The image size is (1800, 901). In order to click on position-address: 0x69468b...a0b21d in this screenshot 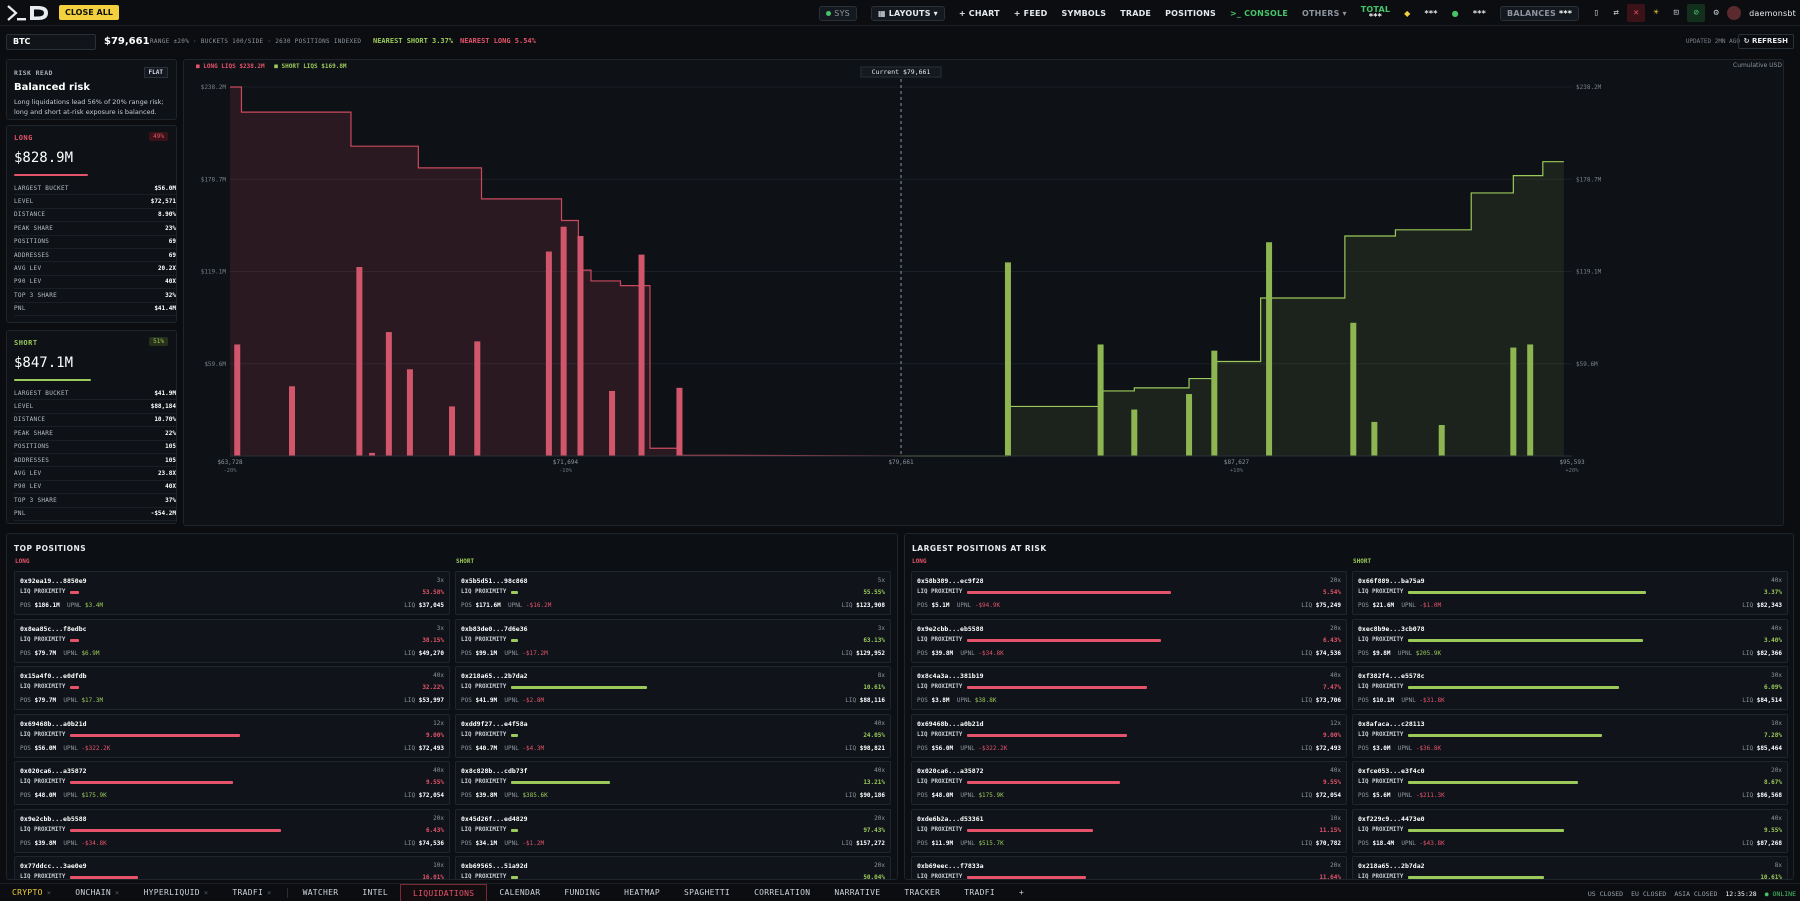, I will do `click(53, 723)`.